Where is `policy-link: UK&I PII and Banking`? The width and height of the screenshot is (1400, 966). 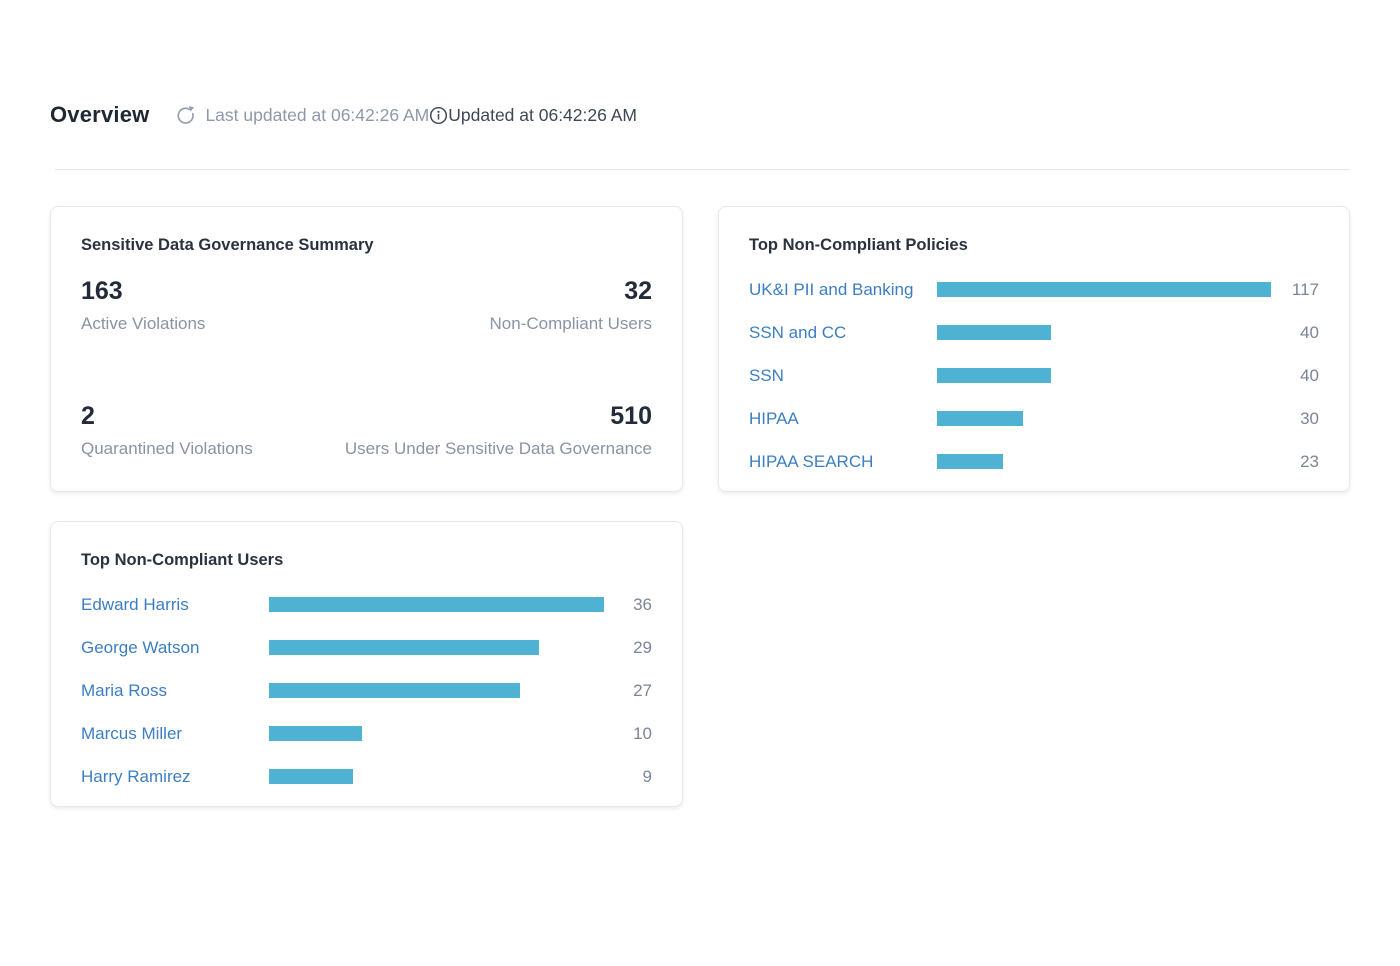 policy-link: UK&I PII and Banking is located at coordinates (831, 289).